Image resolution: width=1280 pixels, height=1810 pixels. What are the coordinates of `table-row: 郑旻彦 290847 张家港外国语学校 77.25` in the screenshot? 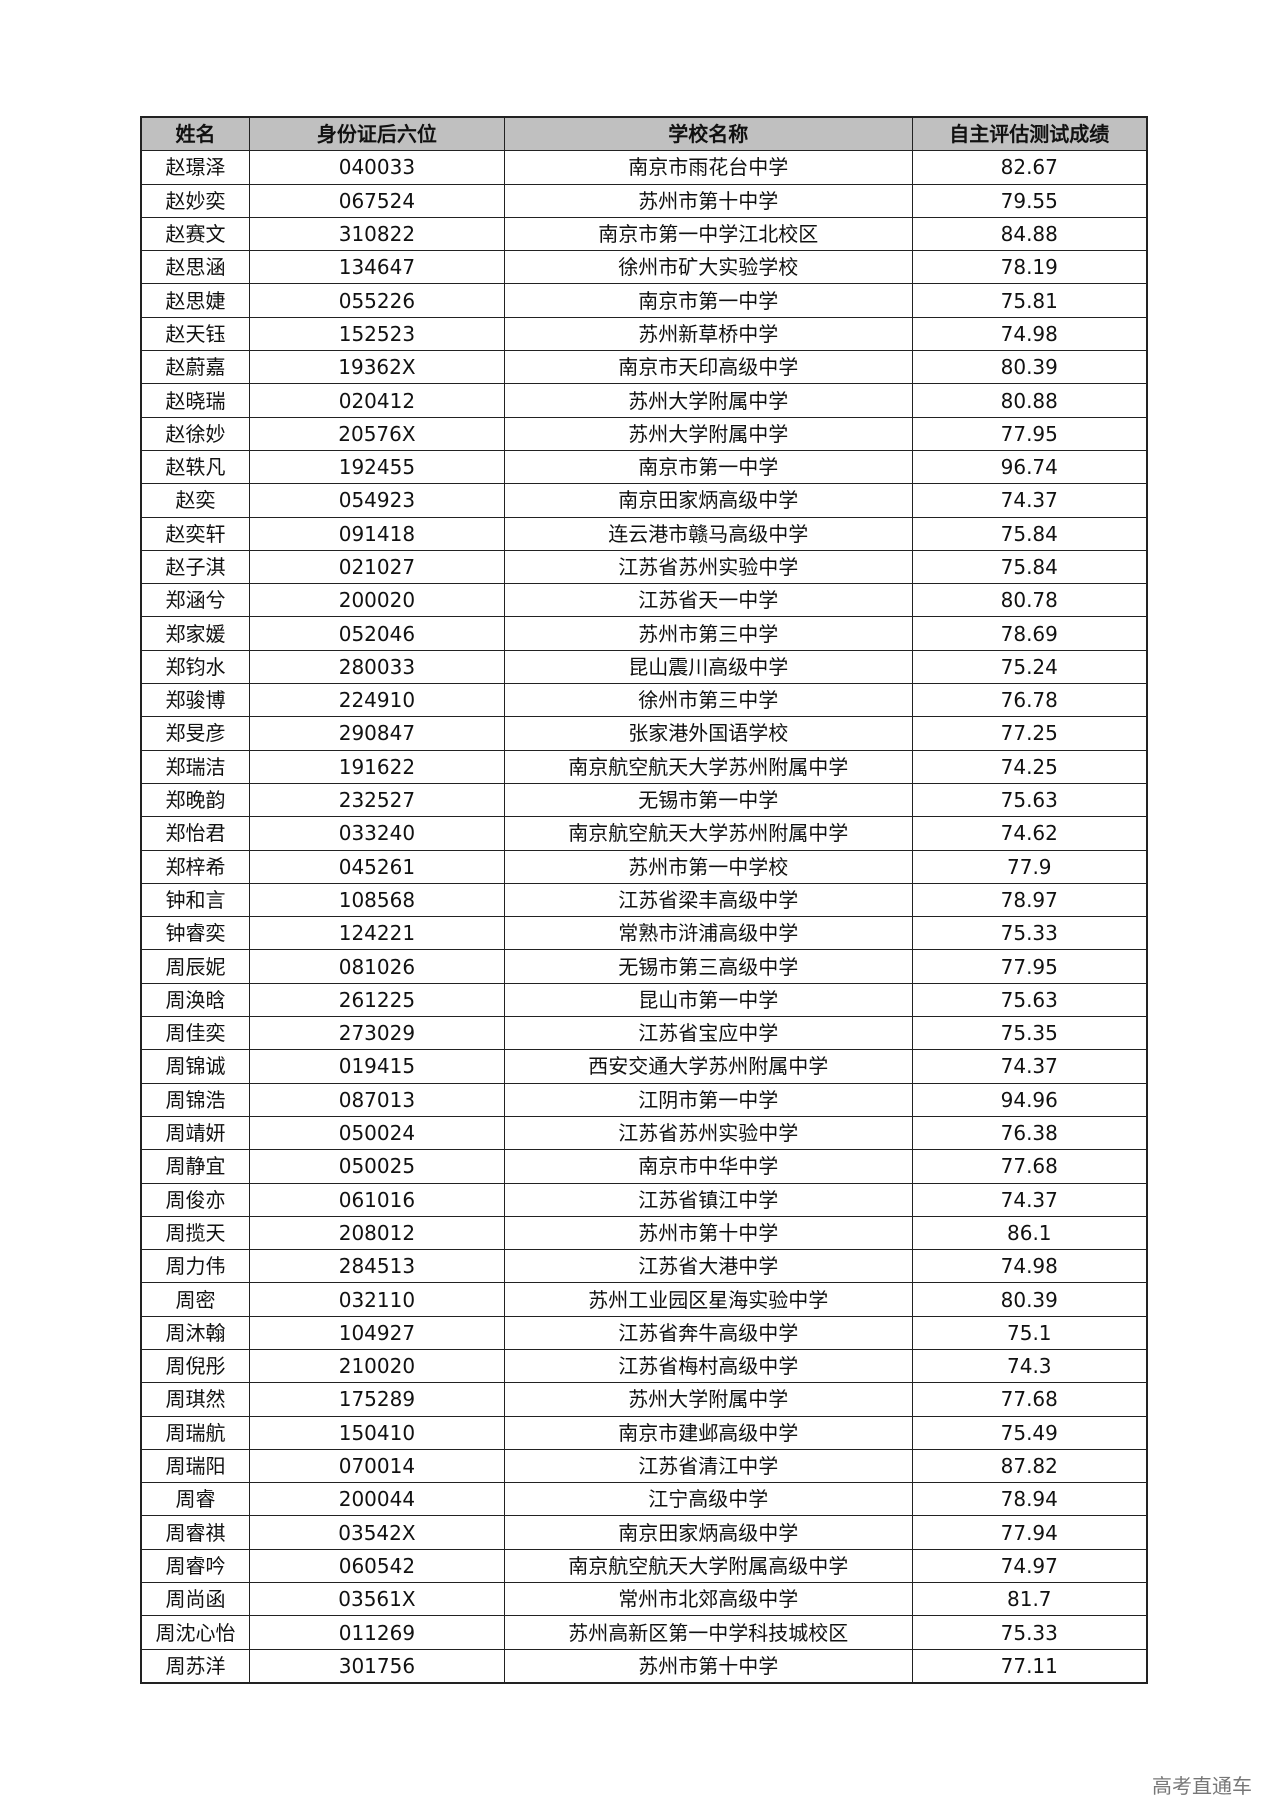 It's located at (644, 733).